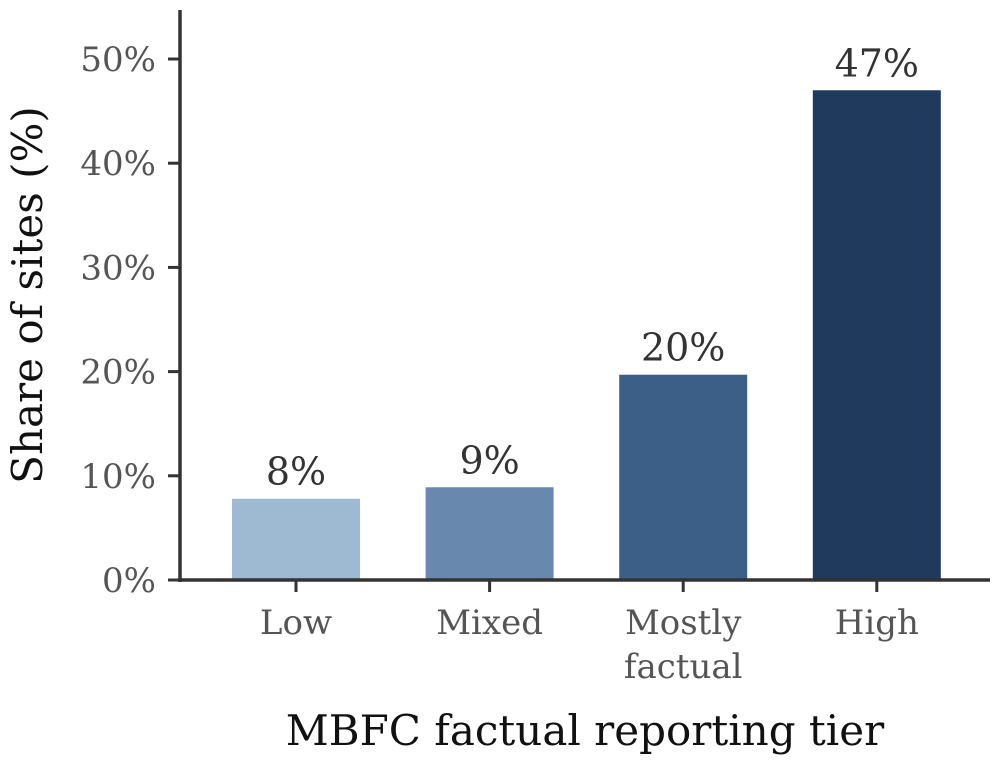  What do you see at coordinates (589, 633) in the screenshot?
I see `x-axis-ticks: Low Mixed Mostly factual High` at bounding box center [589, 633].